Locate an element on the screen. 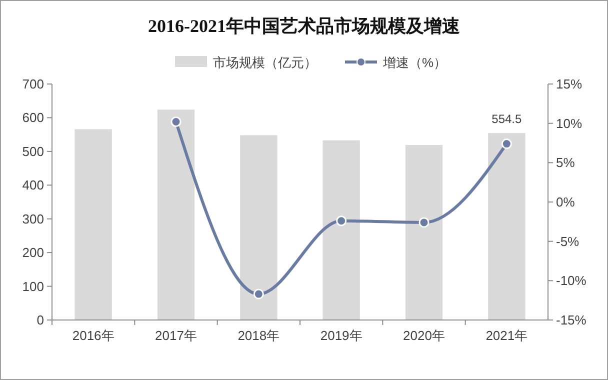  y2-tick-label: 5% is located at coordinates (566, 162).